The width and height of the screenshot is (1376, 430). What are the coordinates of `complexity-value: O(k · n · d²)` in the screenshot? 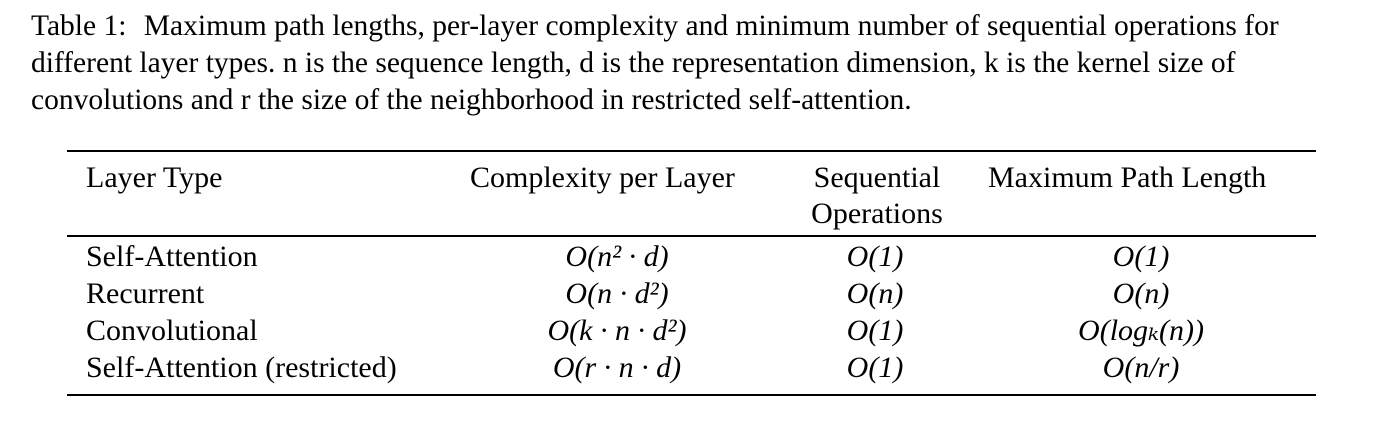 It's located at (617, 330).